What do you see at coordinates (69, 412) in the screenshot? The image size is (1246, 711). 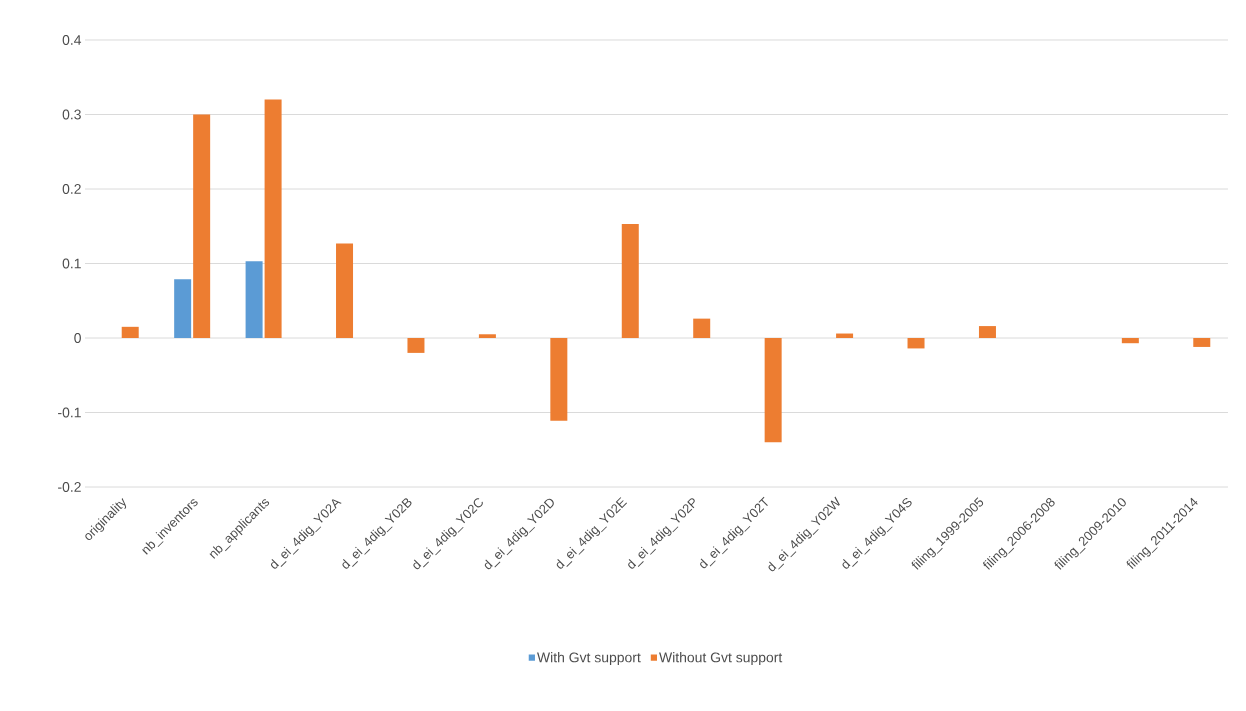 I see `y-tick-label: -0.1` at bounding box center [69, 412].